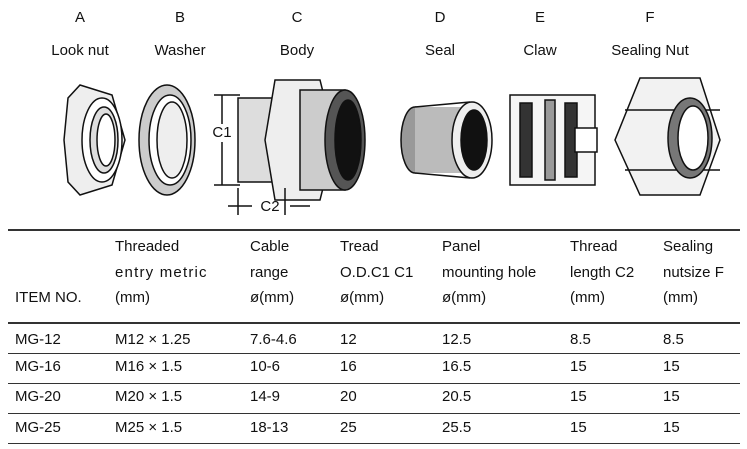 Image resolution: width=747 pixels, height=449 pixels. I want to click on table-cell: 12, so click(348, 339).